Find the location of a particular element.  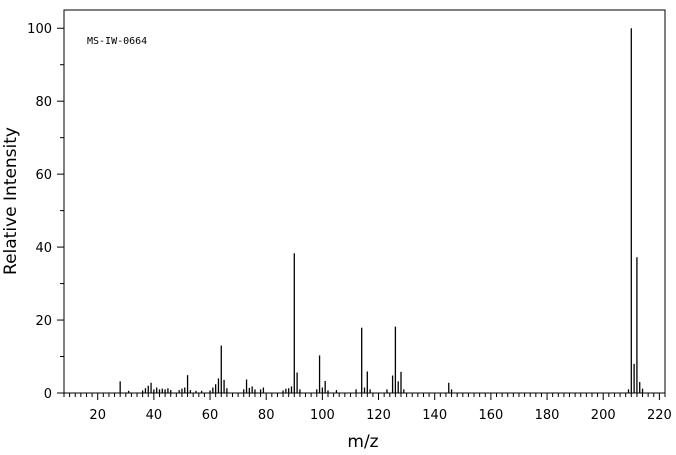

x-tick-label: 140 is located at coordinates (434, 415).